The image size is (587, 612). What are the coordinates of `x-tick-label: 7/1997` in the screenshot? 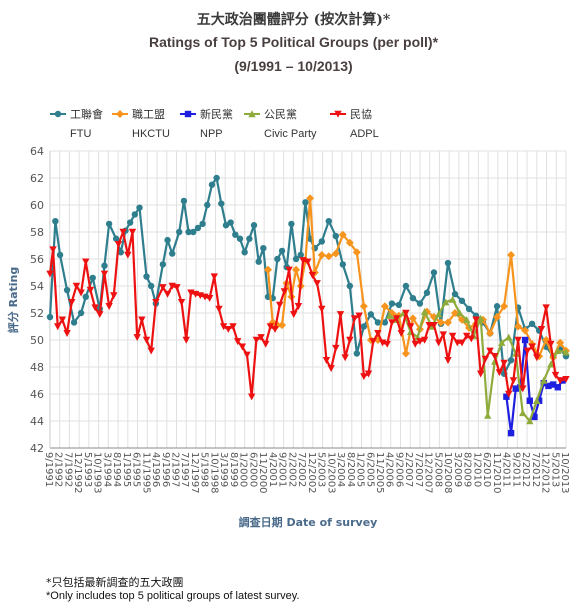 It's located at (184, 469).